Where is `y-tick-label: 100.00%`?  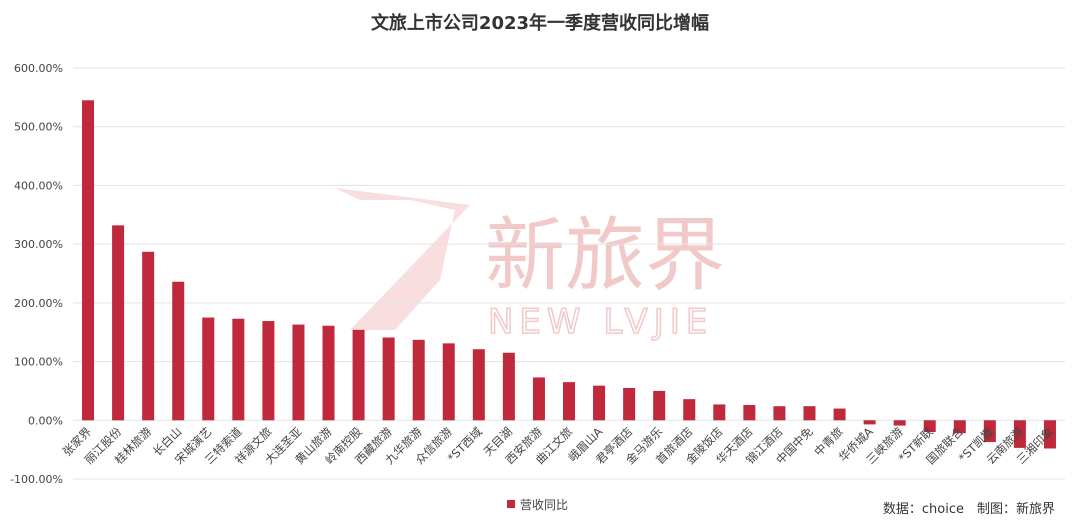
y-tick-label: 100.00% is located at coordinates (38, 362).